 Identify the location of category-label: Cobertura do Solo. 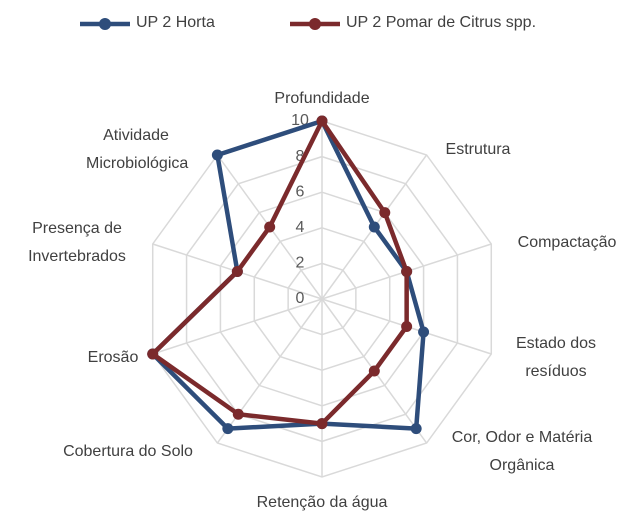
(128, 451).